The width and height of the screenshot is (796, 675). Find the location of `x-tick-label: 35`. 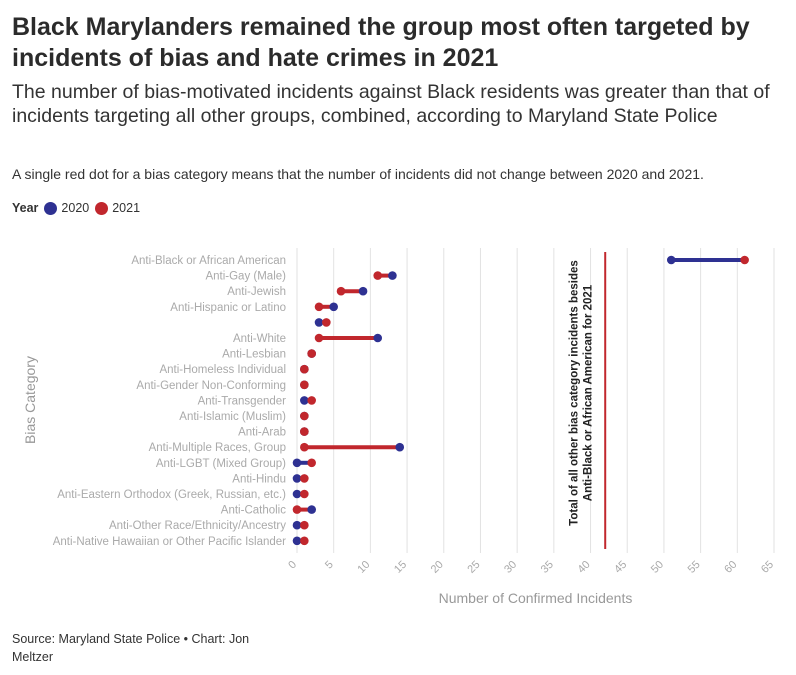

x-tick-label: 35 is located at coordinates (547, 567).